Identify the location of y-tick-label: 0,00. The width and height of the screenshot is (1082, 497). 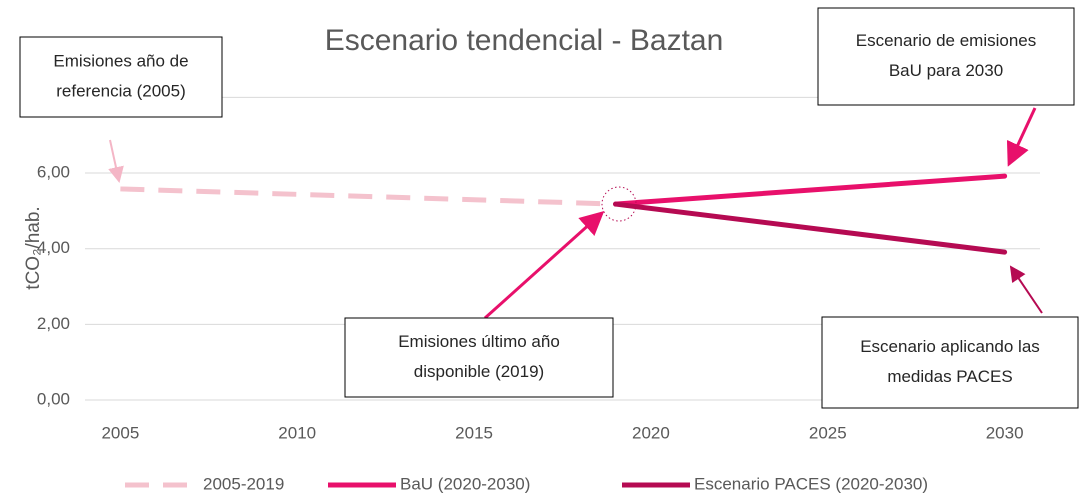
(53, 398).